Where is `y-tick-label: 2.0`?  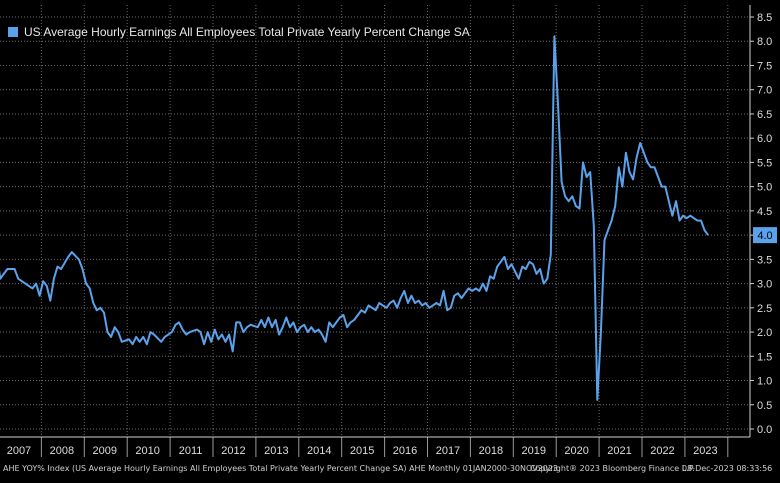
y-tick-label: 2.0 is located at coordinates (764, 333).